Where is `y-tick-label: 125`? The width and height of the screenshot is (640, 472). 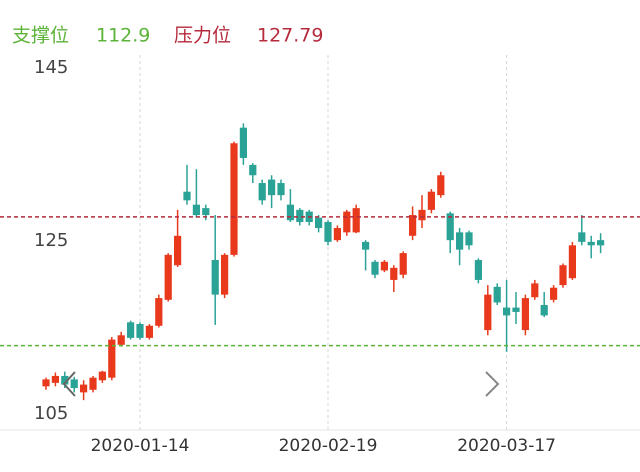 y-tick-label: 125 is located at coordinates (51, 240).